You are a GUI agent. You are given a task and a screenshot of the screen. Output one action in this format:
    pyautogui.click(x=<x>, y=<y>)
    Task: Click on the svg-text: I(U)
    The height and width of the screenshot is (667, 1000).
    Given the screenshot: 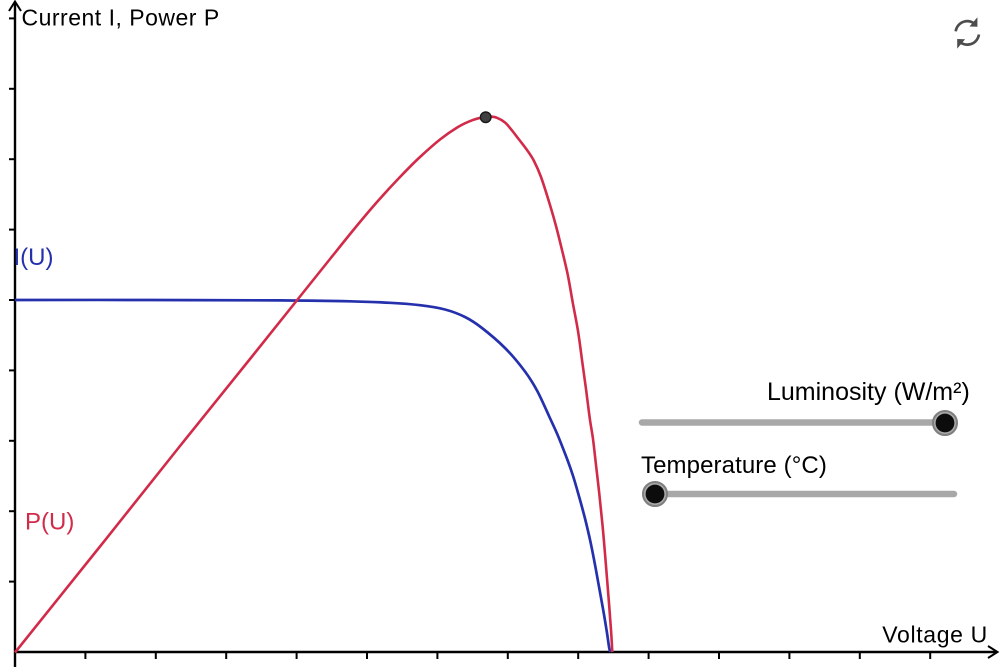 What is the action you would take?
    pyautogui.click(x=34, y=257)
    